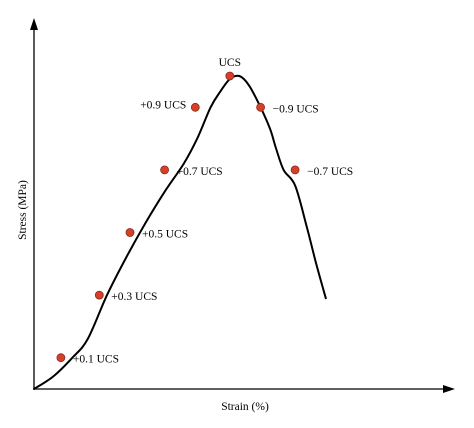 Image resolution: width=474 pixels, height=428 pixels. What do you see at coordinates (23, 210) in the screenshot?
I see `y-axis-title: Stress (MPa)` at bounding box center [23, 210].